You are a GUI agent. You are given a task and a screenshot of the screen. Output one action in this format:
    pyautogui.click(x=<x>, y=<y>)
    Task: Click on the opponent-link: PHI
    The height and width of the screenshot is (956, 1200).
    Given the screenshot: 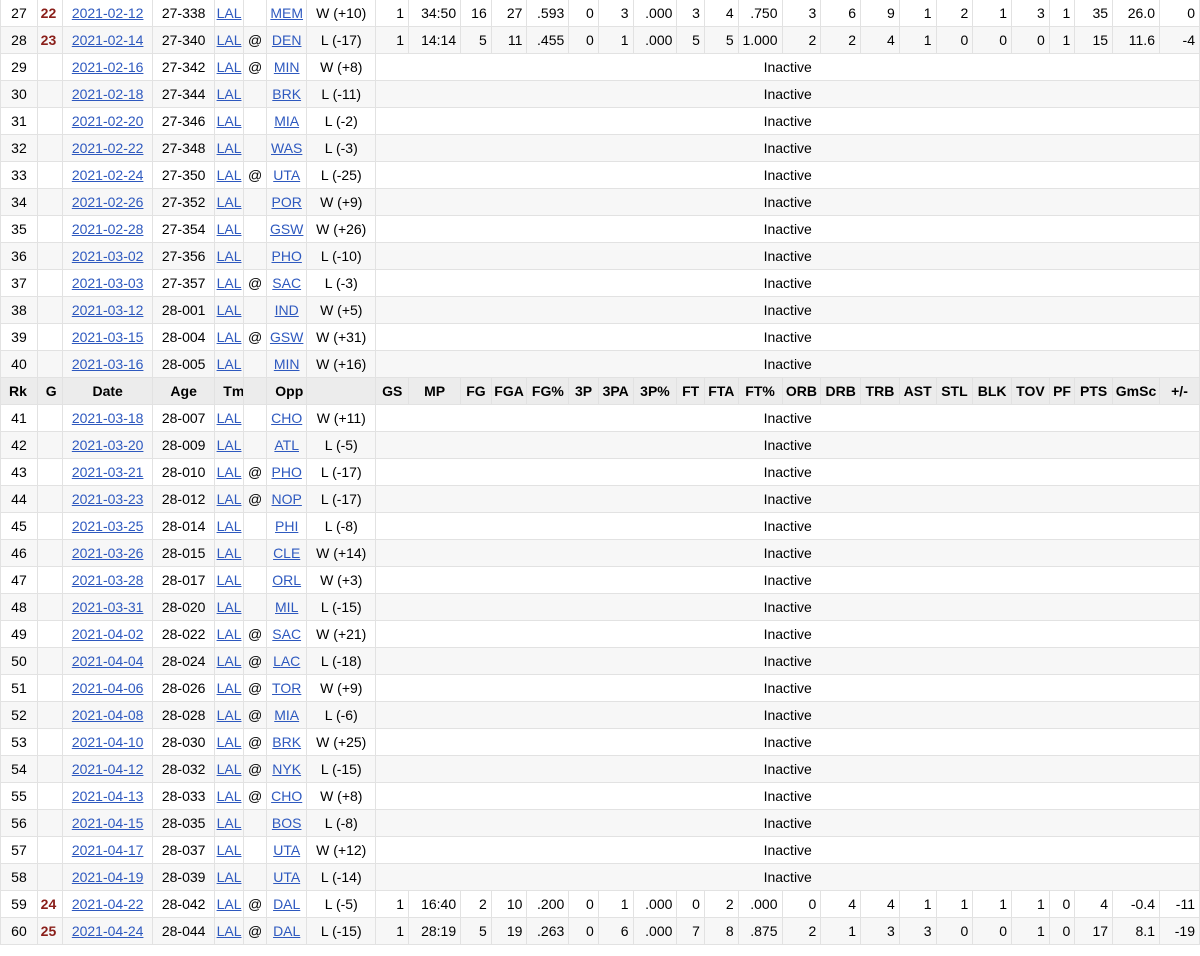 What is the action you would take?
    pyautogui.click(x=287, y=526)
    